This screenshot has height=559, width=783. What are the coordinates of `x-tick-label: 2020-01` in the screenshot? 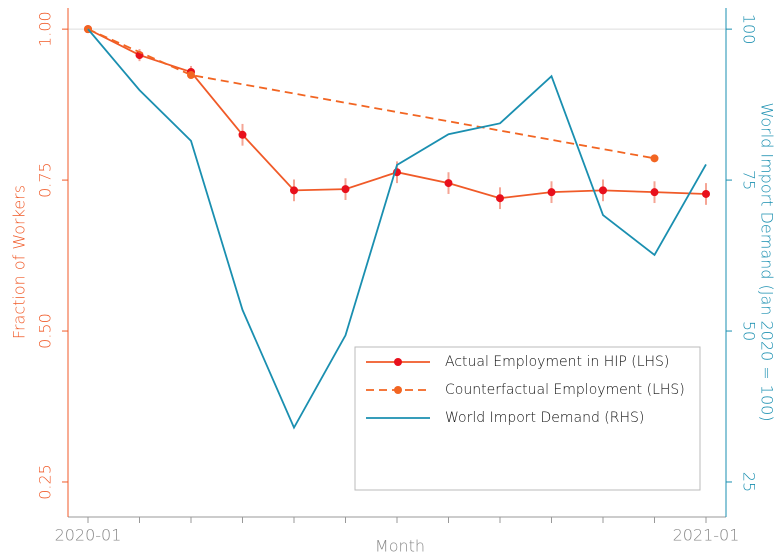 It's located at (88, 535).